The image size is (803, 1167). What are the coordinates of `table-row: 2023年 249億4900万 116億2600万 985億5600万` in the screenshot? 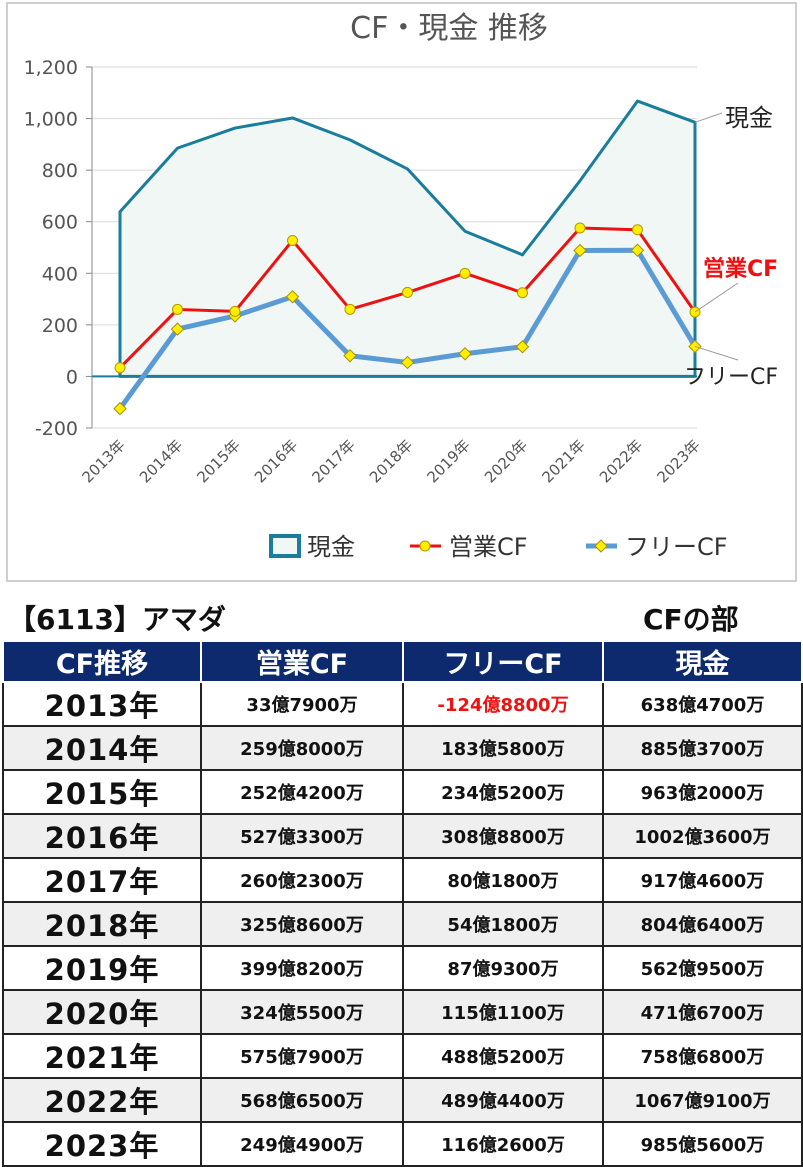 It's located at (402, 1144).